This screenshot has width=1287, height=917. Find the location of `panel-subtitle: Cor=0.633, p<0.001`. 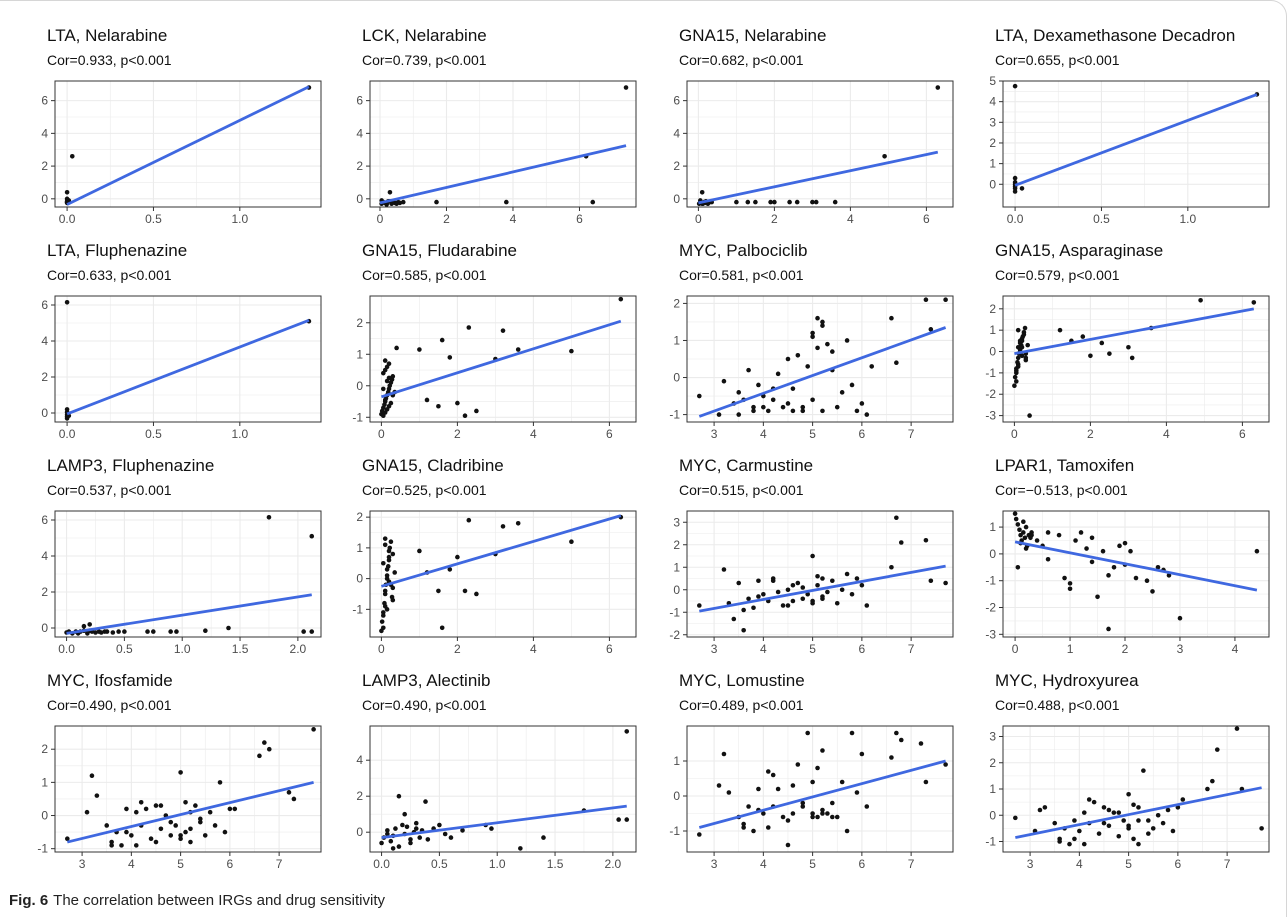

panel-subtitle: Cor=0.633, p<0.001 is located at coordinates (109, 275).